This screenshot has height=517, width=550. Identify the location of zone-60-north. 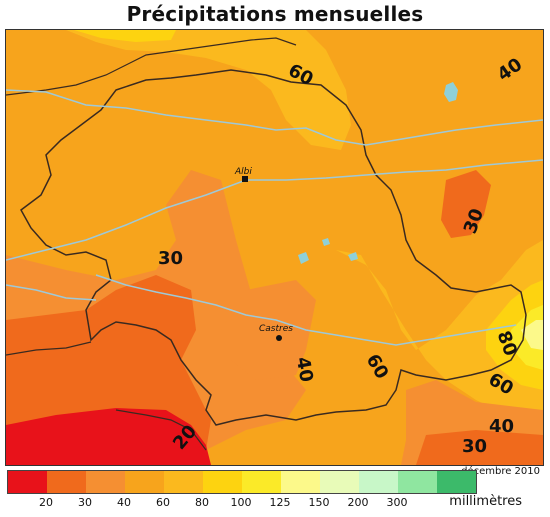
(208, 90).